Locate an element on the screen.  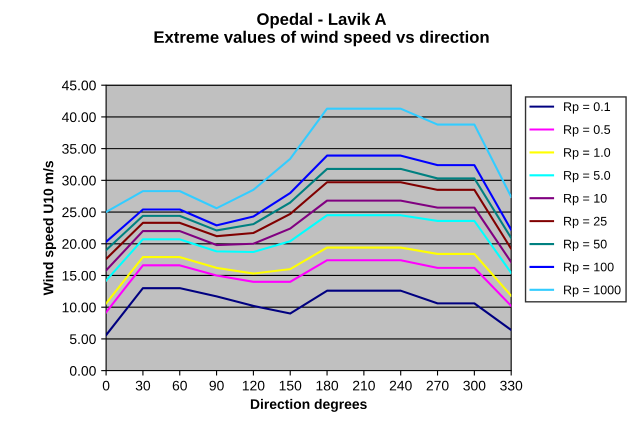
x-tick-label: 90 is located at coordinates (217, 385).